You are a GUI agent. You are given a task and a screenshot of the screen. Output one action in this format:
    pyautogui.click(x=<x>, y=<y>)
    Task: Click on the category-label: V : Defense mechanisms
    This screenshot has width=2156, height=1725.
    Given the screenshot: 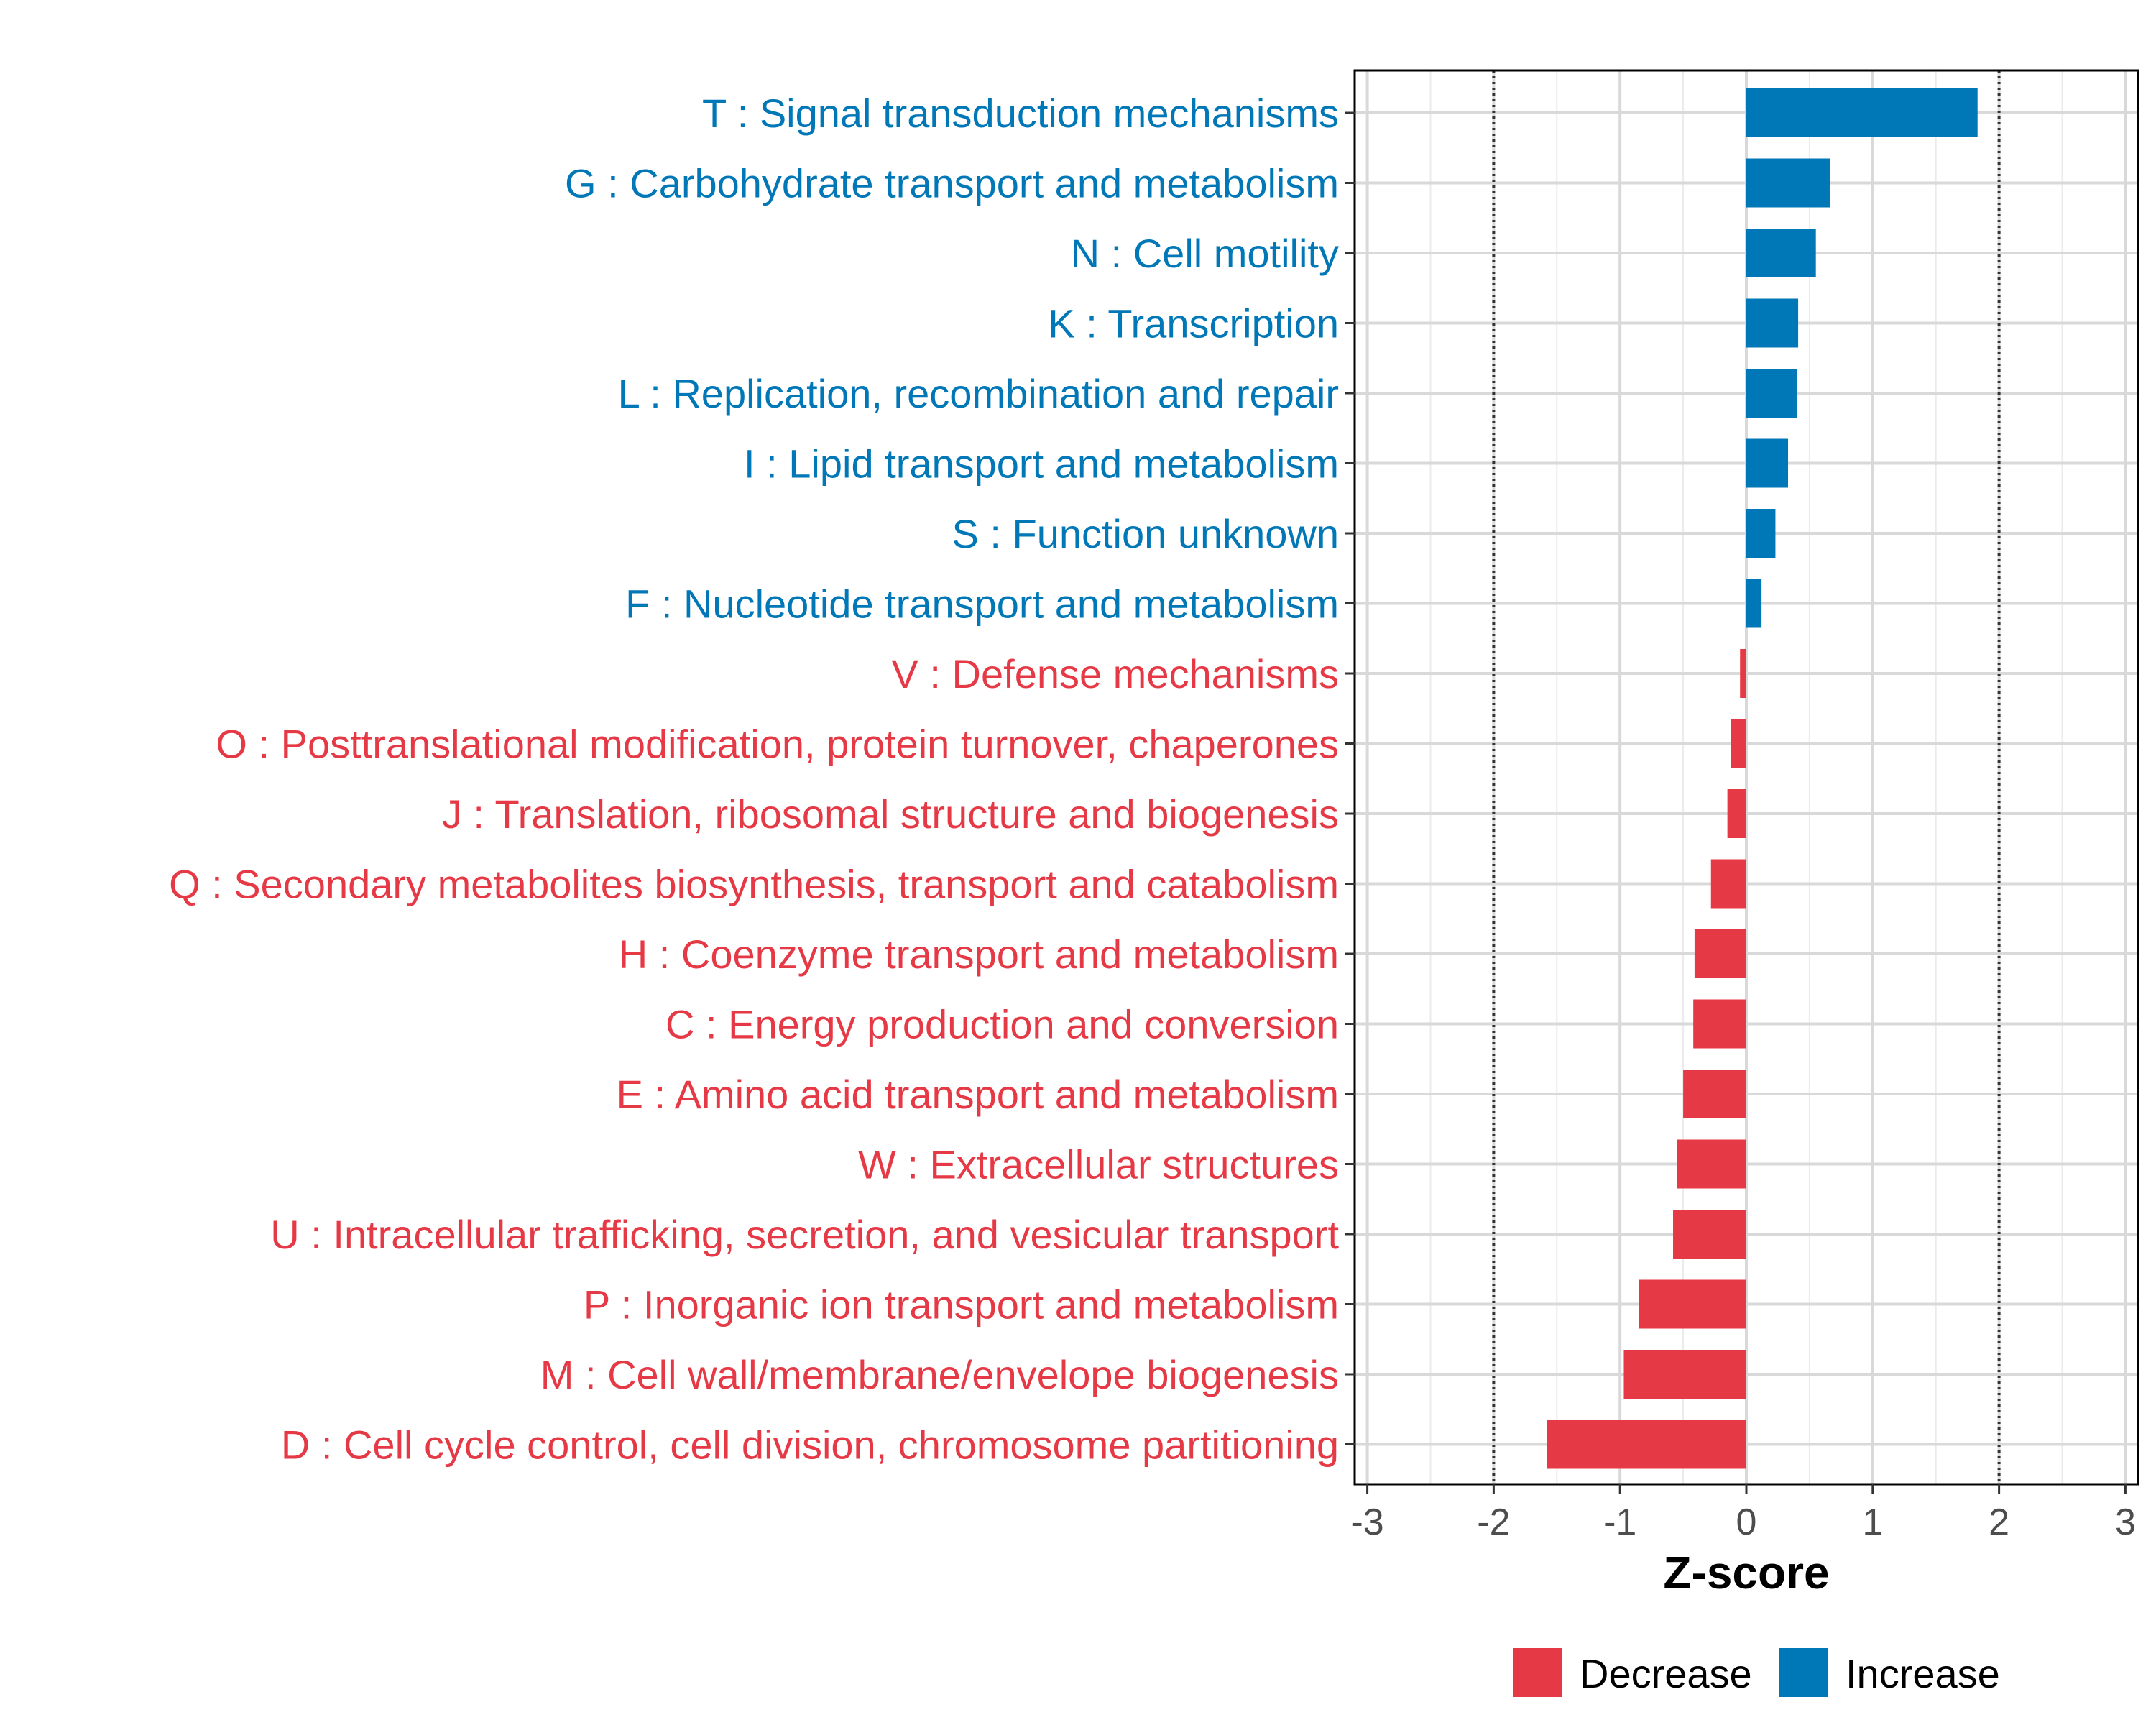 What is the action you would take?
    pyautogui.click(x=1116, y=673)
    